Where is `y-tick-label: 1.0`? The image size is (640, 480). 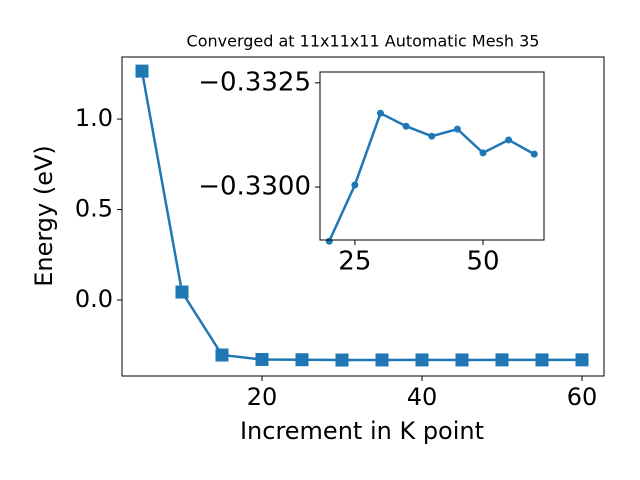 y-tick-label: 1.0 is located at coordinates (94, 118).